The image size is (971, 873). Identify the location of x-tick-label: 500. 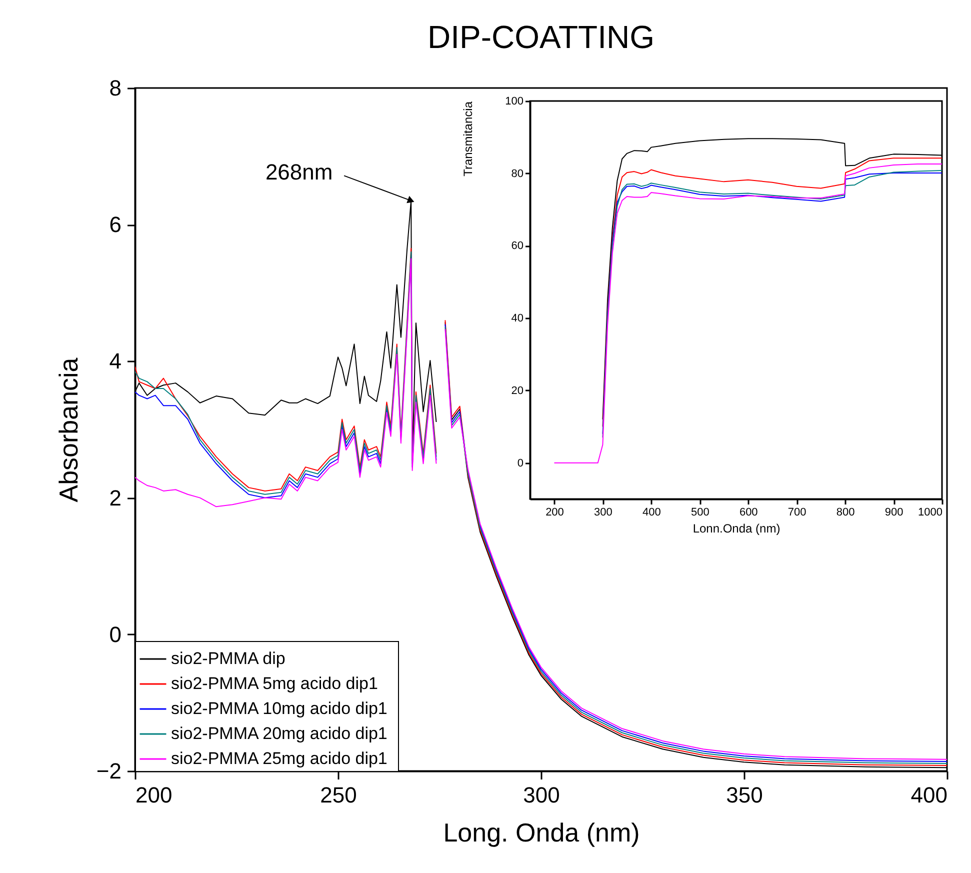
(700, 512).